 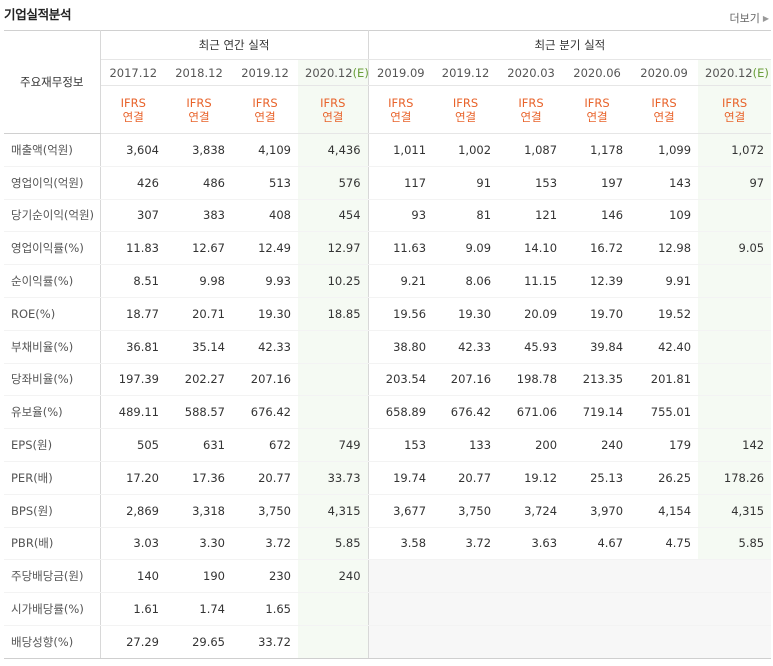 What do you see at coordinates (333, 544) in the screenshot?
I see `annual-cell: 5.85` at bounding box center [333, 544].